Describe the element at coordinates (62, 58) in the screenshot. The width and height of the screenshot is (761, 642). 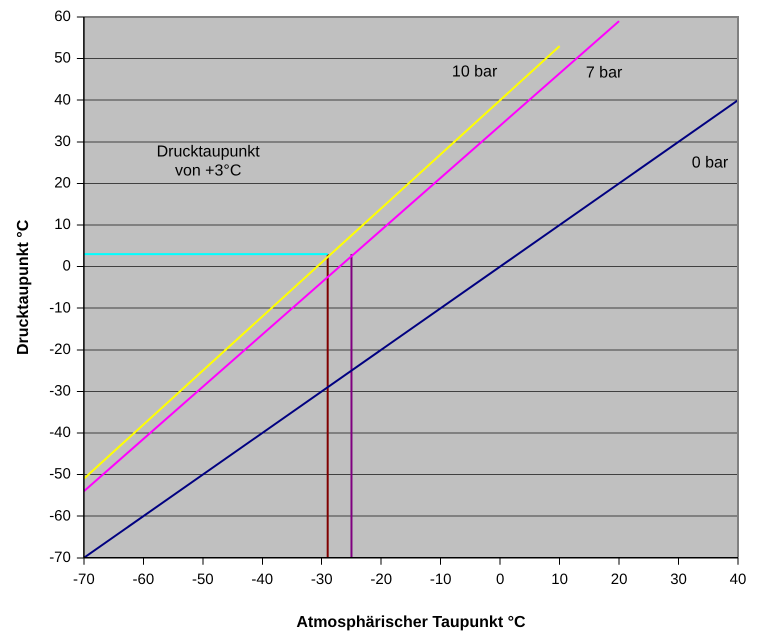
I see `y-tick-label: 50` at that location.